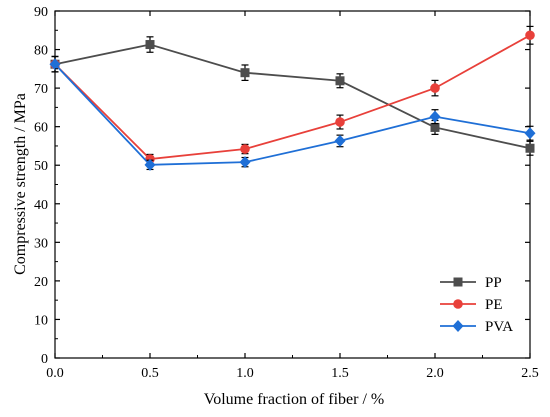 This screenshot has width=550, height=417. Describe the element at coordinates (41, 51) in the screenshot. I see `y-tick-label: 80` at that location.